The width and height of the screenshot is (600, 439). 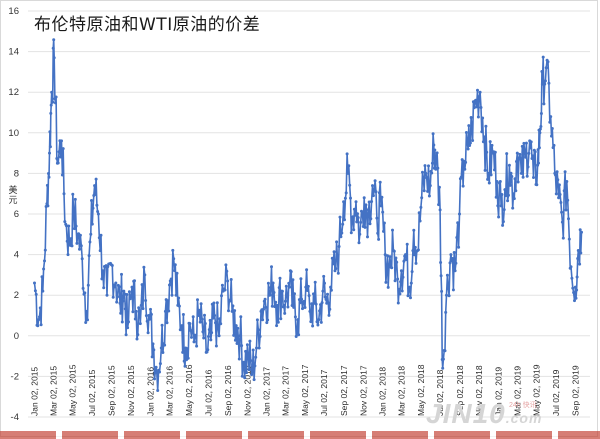 I want to click on x-tick-label: Jan 02, 2019, so click(x=499, y=391).